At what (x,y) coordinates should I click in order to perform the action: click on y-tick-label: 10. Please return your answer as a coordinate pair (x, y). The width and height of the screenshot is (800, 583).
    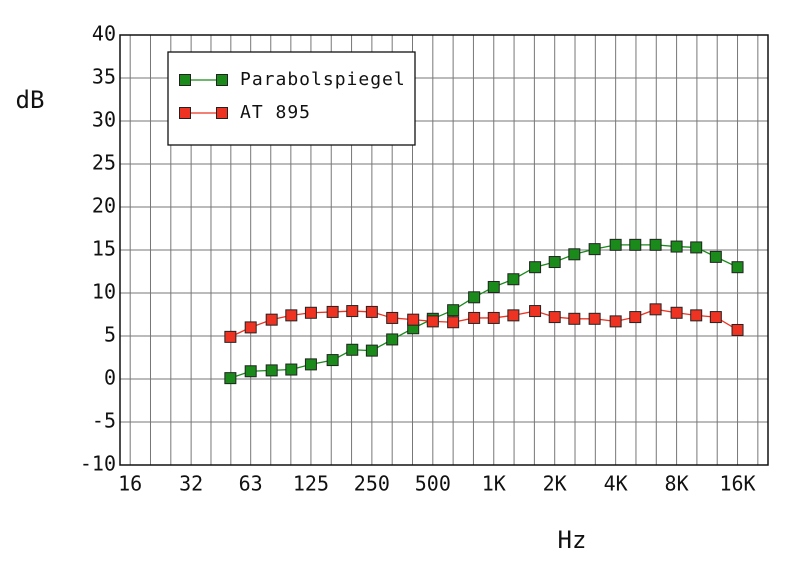
    Looking at the image, I should click on (104, 292).